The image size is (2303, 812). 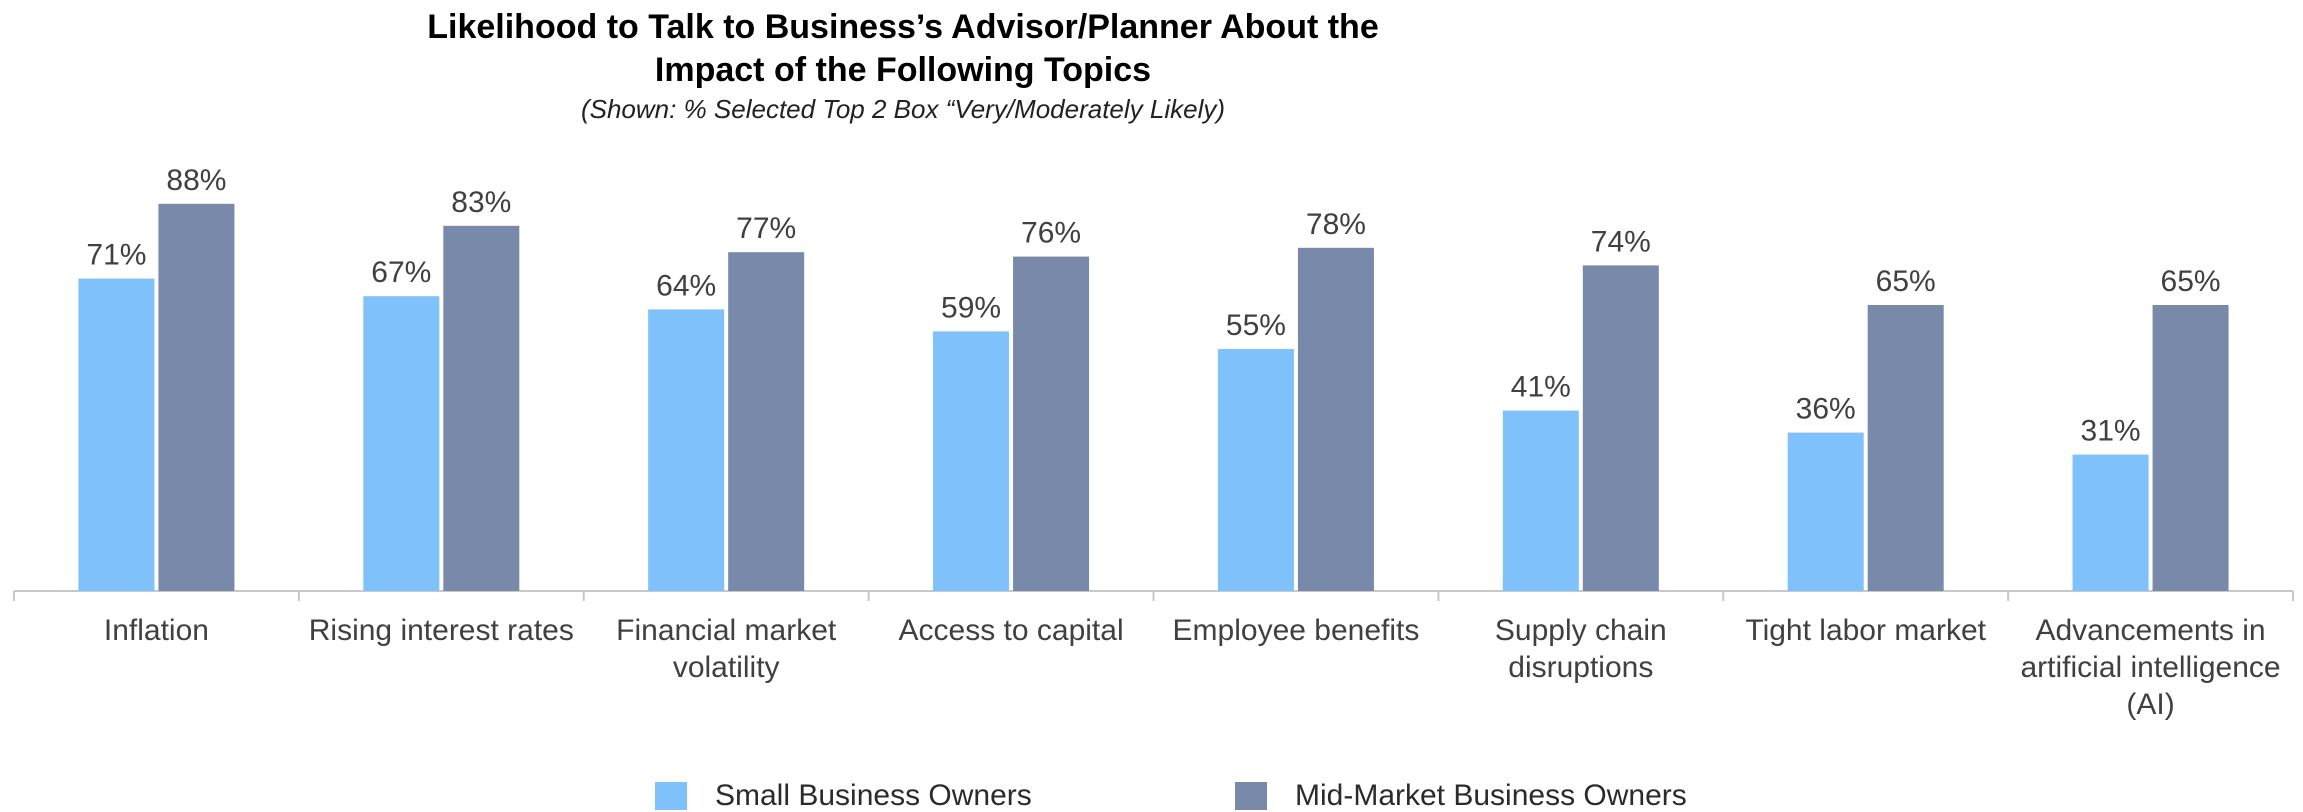 What do you see at coordinates (971, 307) in the screenshot?
I see `data-label-small-business: 59%` at bounding box center [971, 307].